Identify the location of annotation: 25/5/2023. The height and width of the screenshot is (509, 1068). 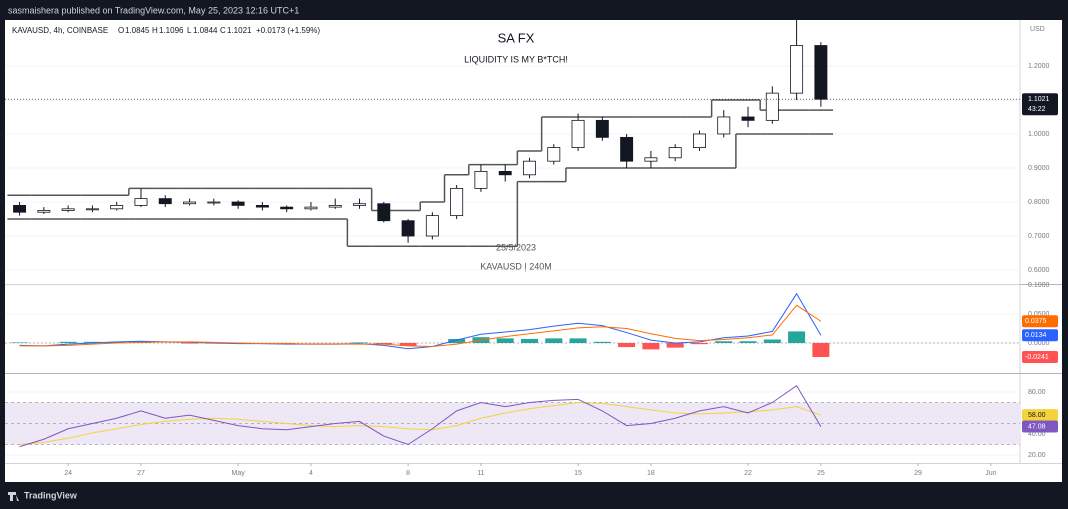
(516, 247).